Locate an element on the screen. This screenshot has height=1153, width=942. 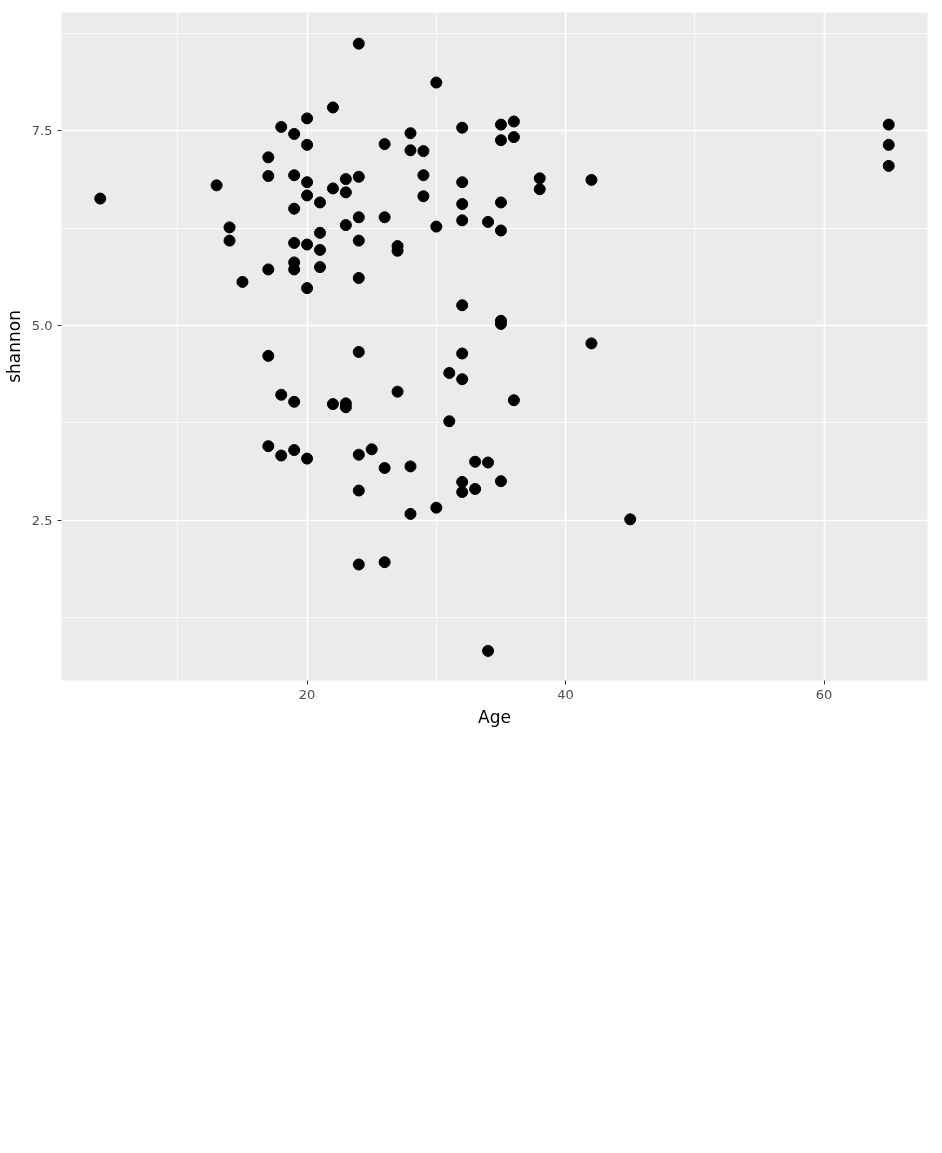
x-axis-title: Age is located at coordinates (494, 716).